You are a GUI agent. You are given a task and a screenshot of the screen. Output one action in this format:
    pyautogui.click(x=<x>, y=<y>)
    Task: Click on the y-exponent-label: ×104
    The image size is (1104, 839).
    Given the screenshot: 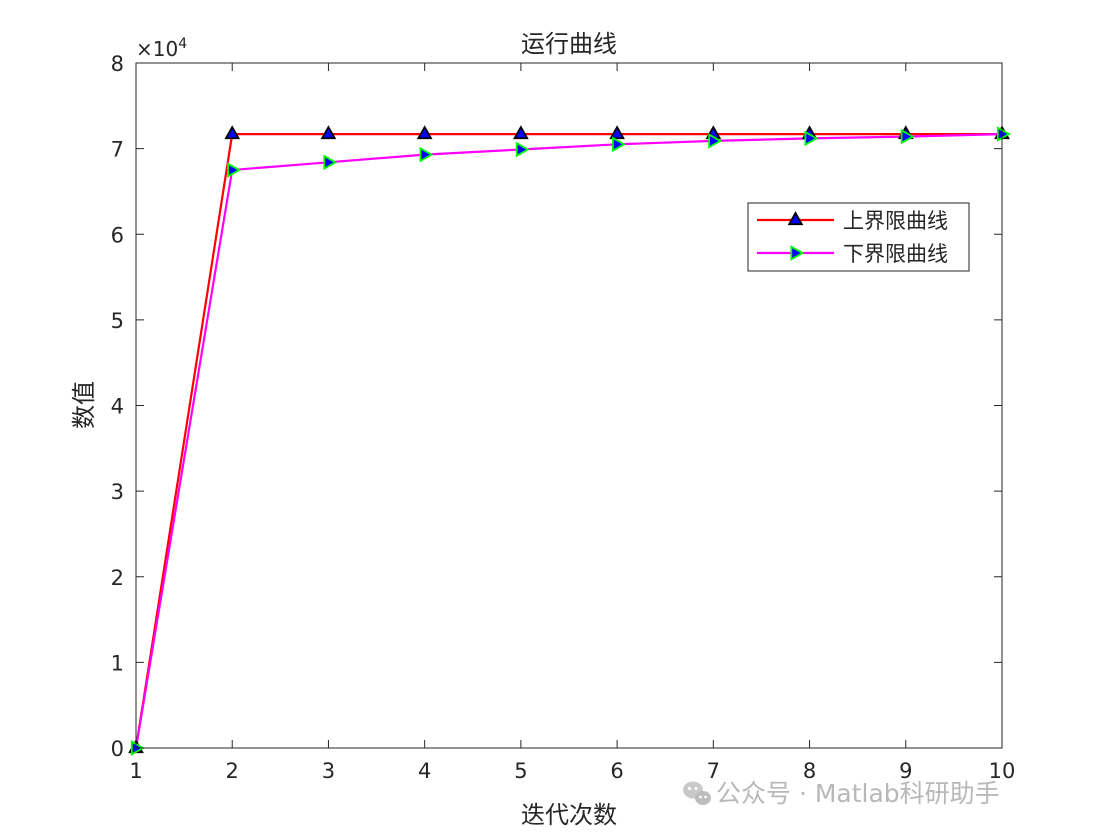 What is the action you would take?
    pyautogui.click(x=161, y=48)
    